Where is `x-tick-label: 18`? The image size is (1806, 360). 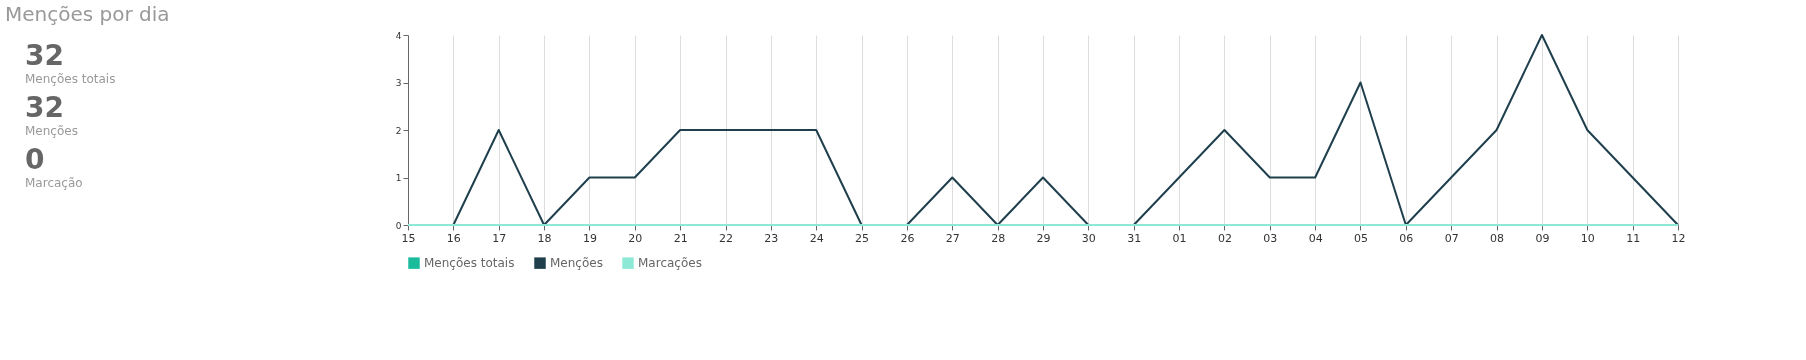
x-tick-label: 18 is located at coordinates (544, 238).